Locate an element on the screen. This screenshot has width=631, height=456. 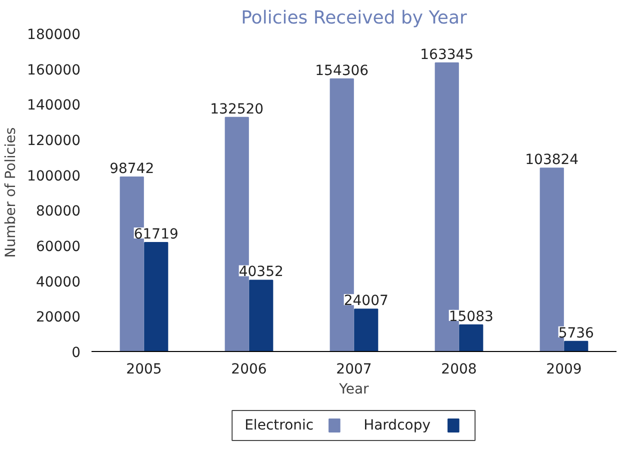
data-label: 40352 is located at coordinates (261, 272).